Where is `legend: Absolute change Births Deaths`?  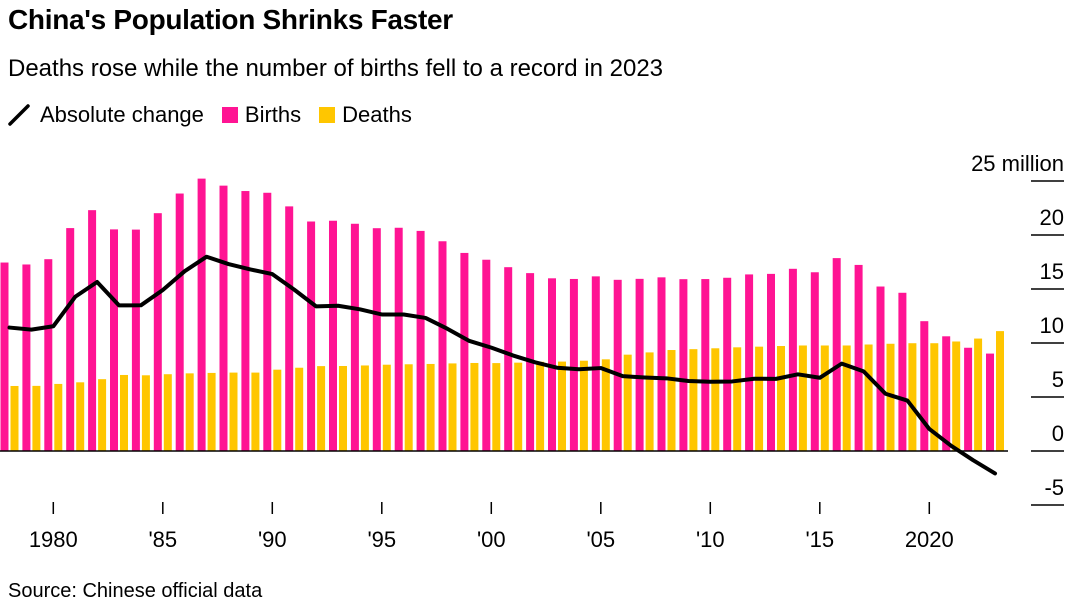
legend: Absolute change Births Deaths is located at coordinates (219, 115).